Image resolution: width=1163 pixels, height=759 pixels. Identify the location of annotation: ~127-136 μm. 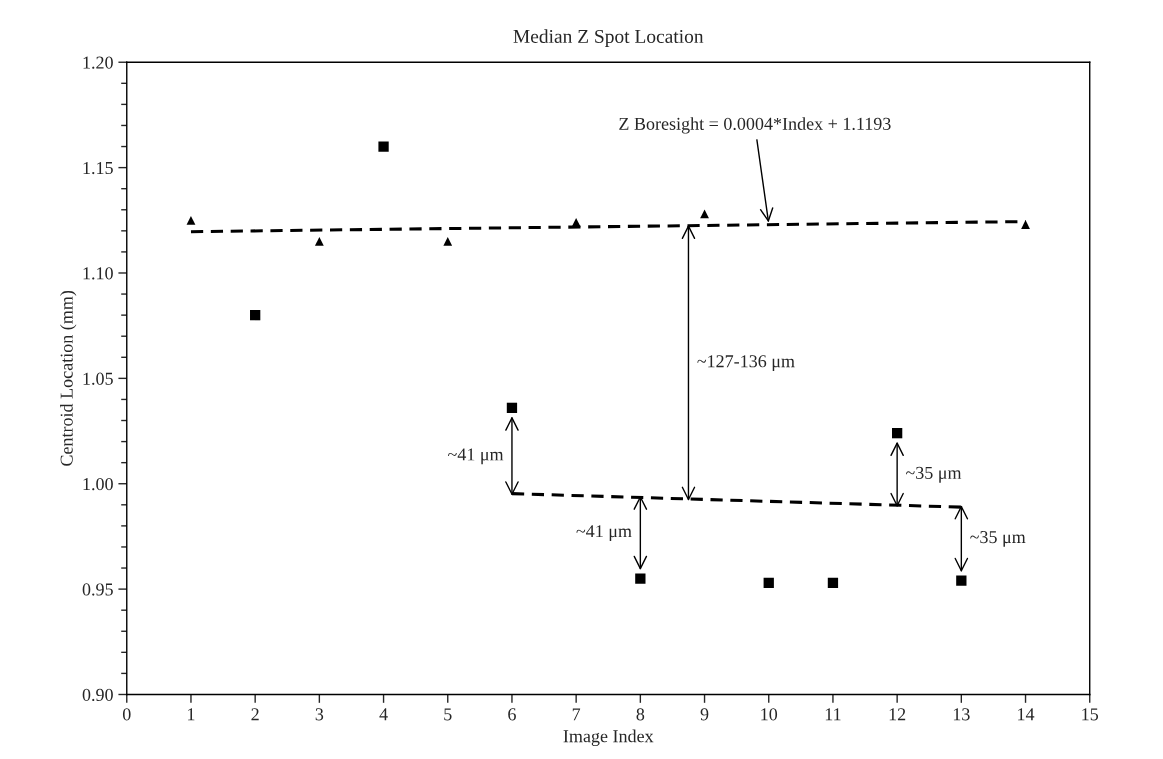
(746, 363).